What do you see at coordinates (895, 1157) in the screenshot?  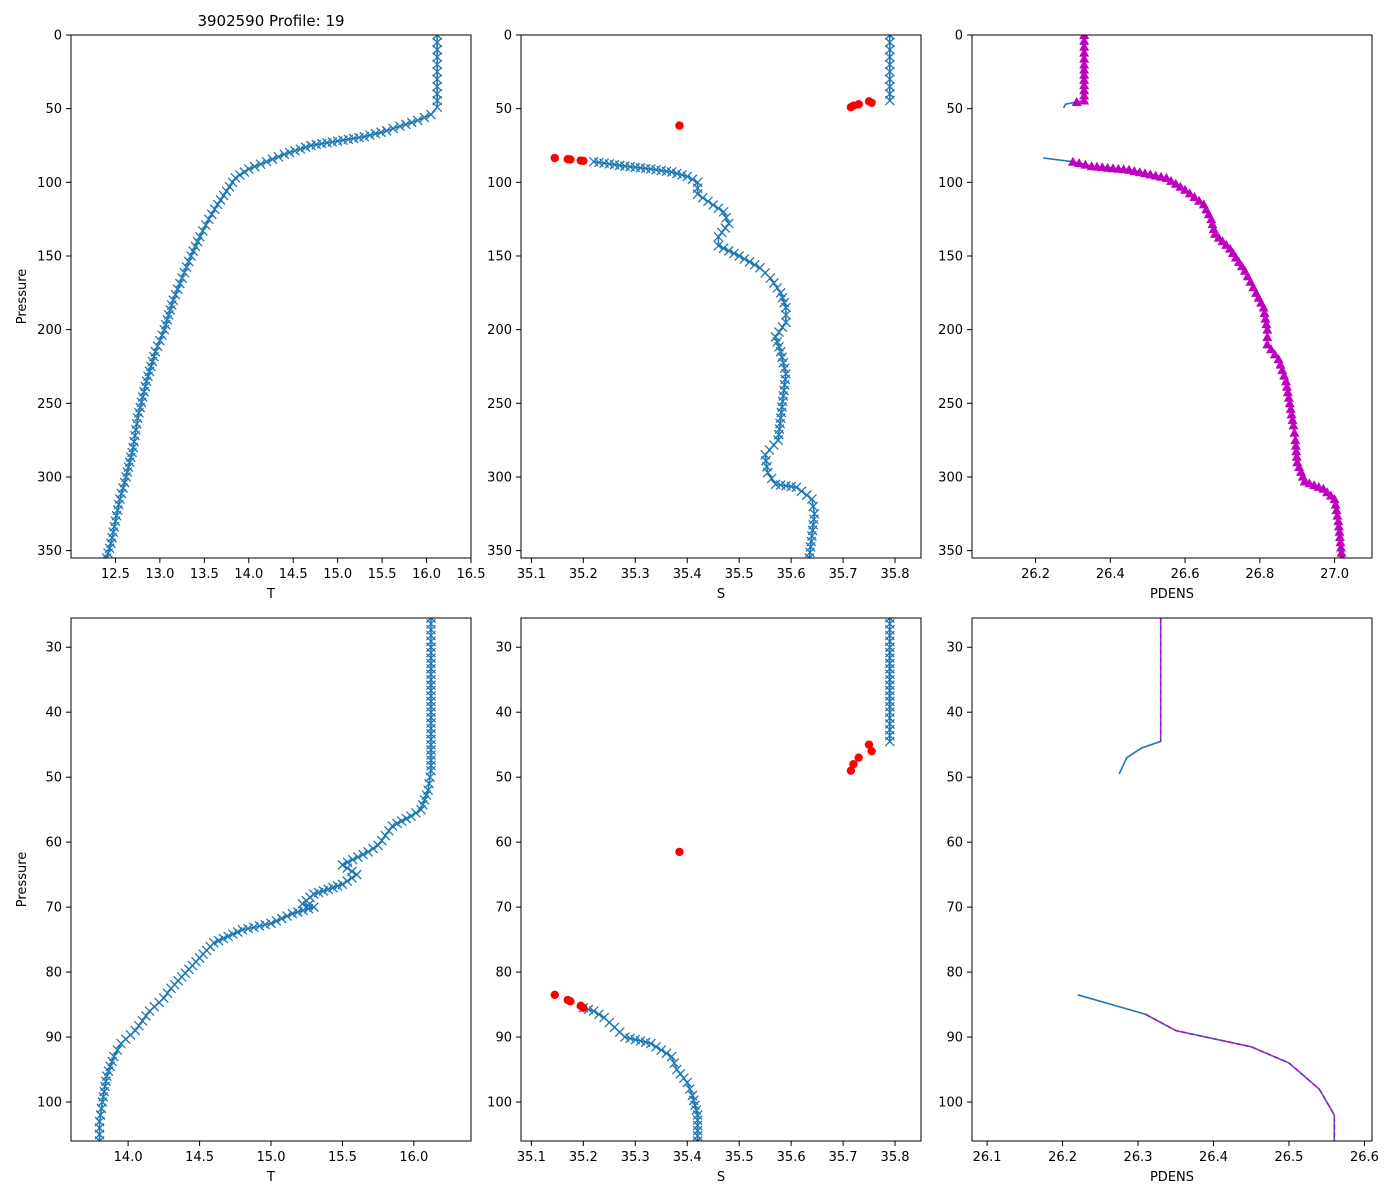 I see `x-tick-label: 35.8` at bounding box center [895, 1157].